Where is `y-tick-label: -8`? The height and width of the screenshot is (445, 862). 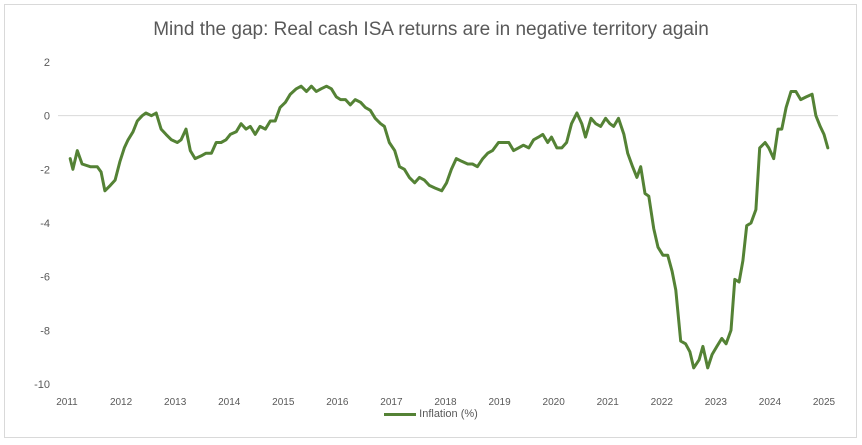 y-tick-label: -8 is located at coordinates (45, 331).